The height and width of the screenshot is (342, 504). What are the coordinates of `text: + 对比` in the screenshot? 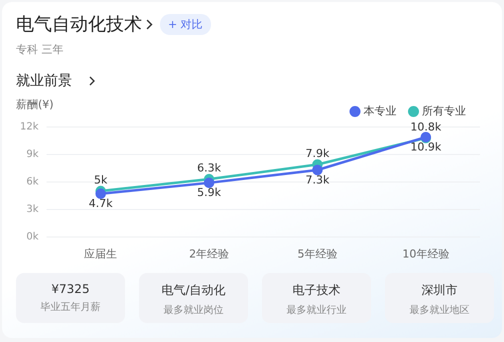 It's located at (185, 24).